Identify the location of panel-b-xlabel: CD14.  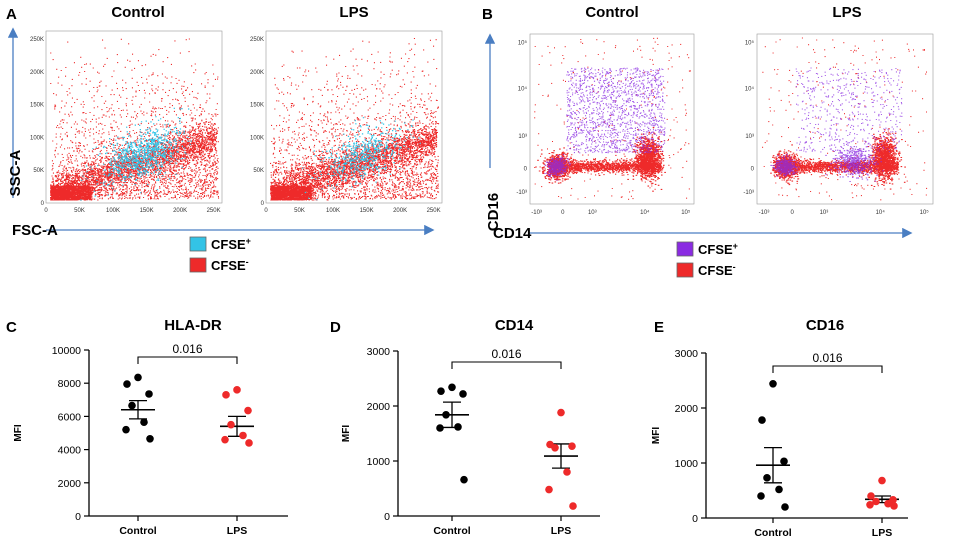
(512, 233).